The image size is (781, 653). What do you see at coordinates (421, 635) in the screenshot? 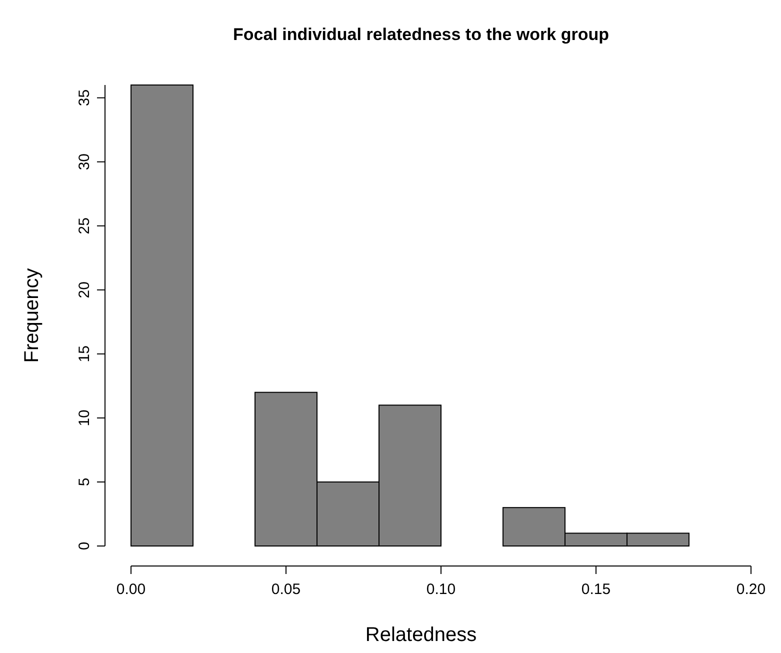
I see `x-axis-title: Relatedness` at bounding box center [421, 635].